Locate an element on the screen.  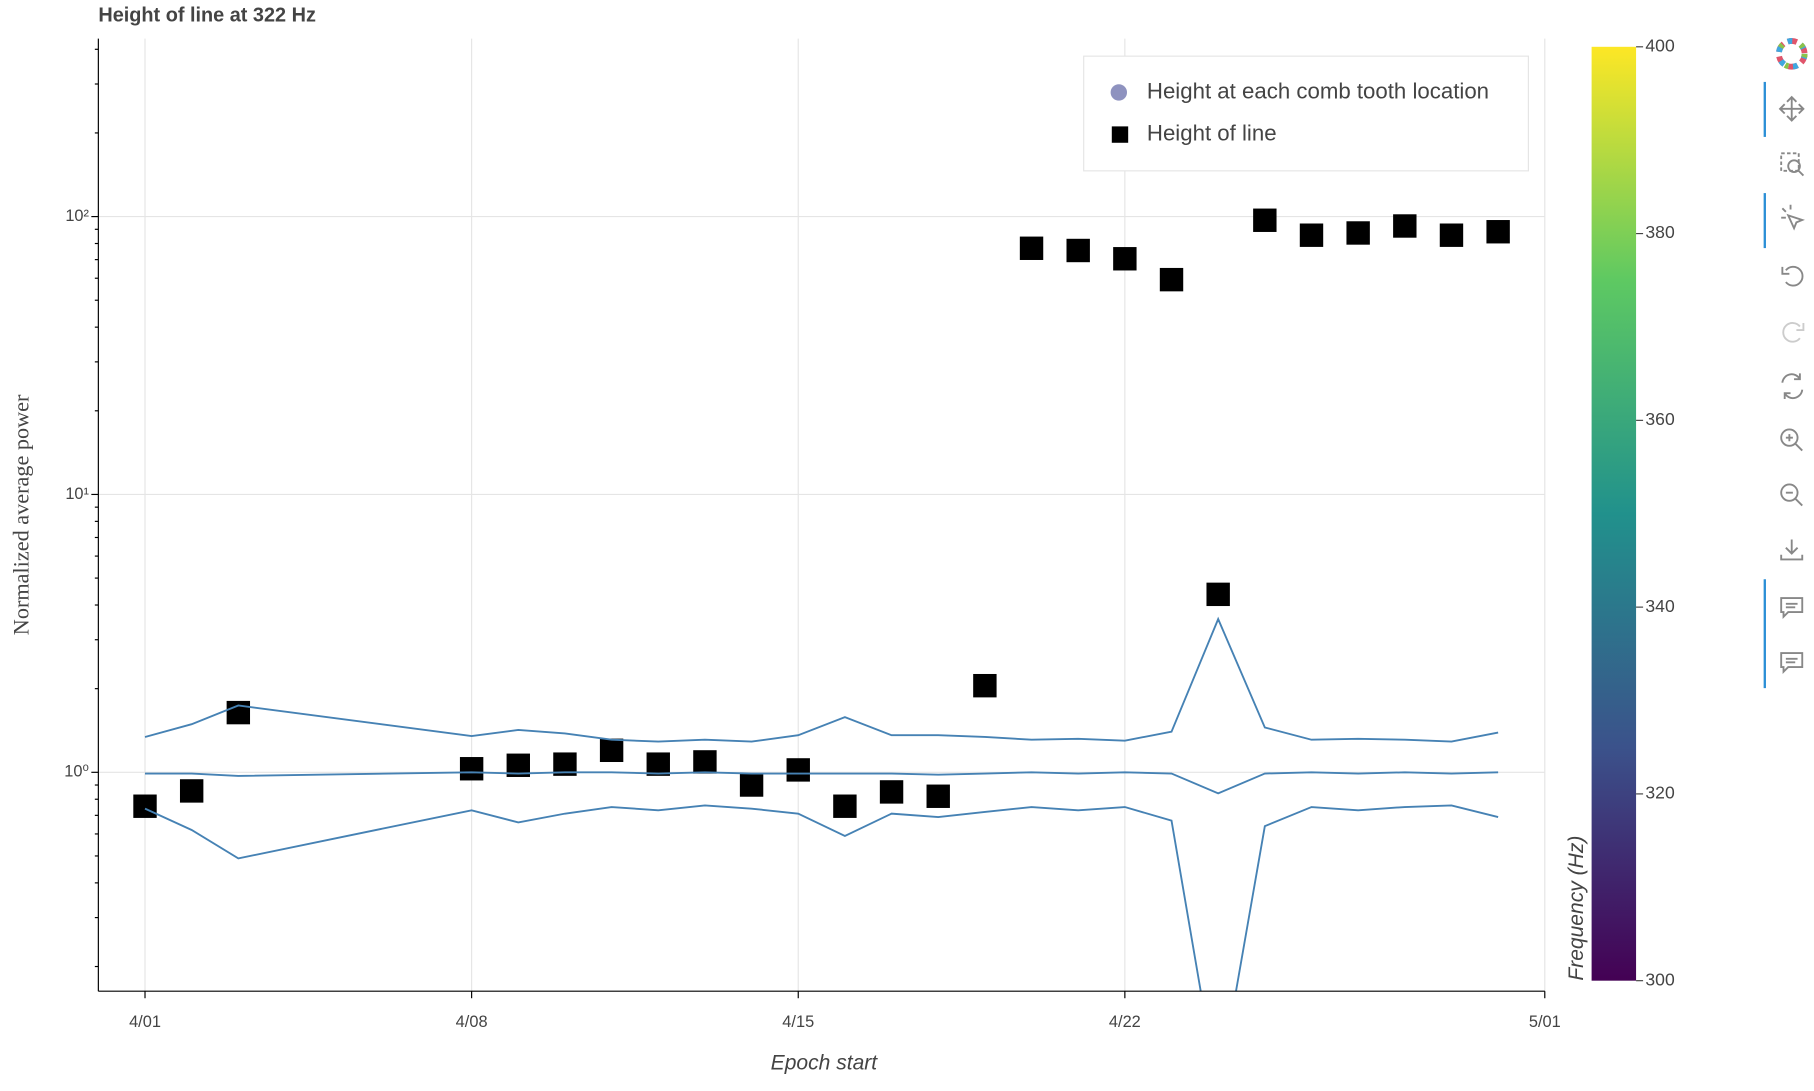
toolbar is located at coordinates (1785, 363).